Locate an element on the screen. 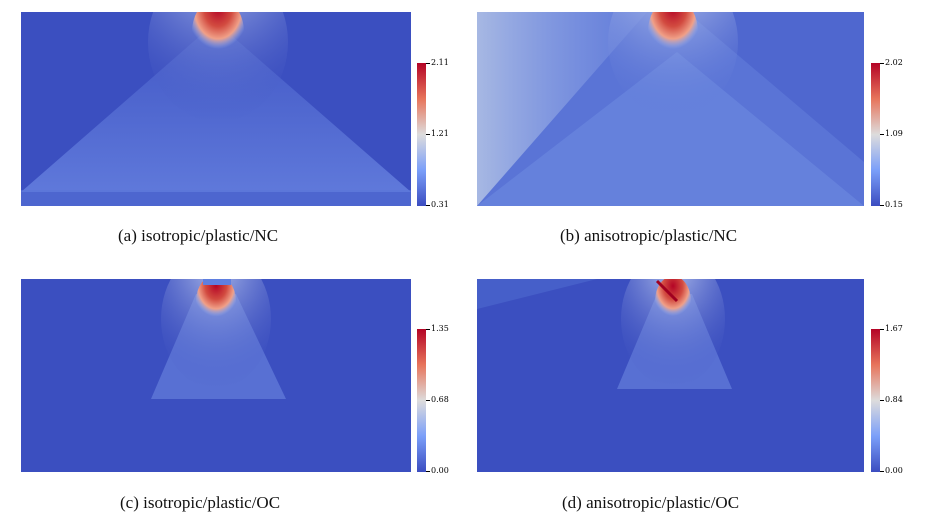 This screenshot has width=940, height=521. colorbar-a-max: 2.11 is located at coordinates (440, 62).